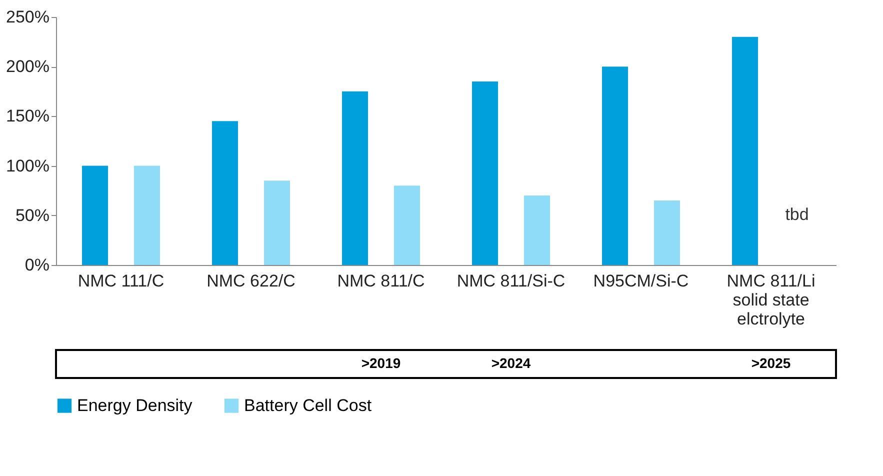 This screenshot has height=476, width=883. What do you see at coordinates (308, 405) in the screenshot?
I see `legend-label: Battery Cell Cost` at bounding box center [308, 405].